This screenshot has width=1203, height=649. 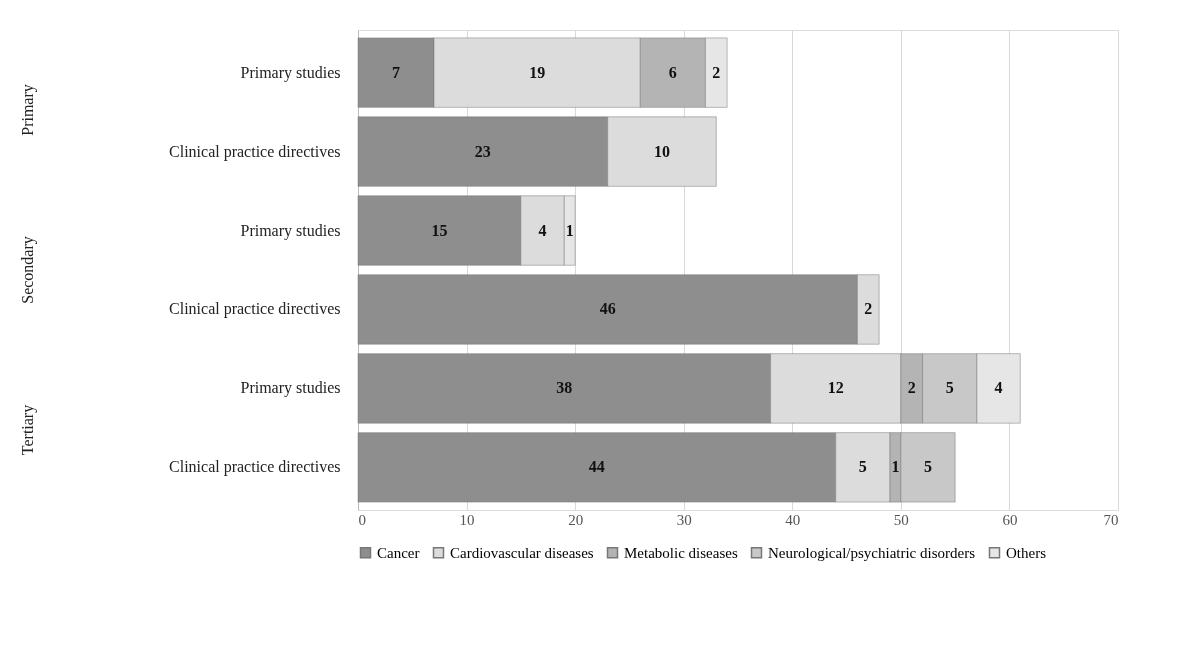 What do you see at coordinates (576, 519) in the screenshot?
I see `x-tick-label: 20` at bounding box center [576, 519].